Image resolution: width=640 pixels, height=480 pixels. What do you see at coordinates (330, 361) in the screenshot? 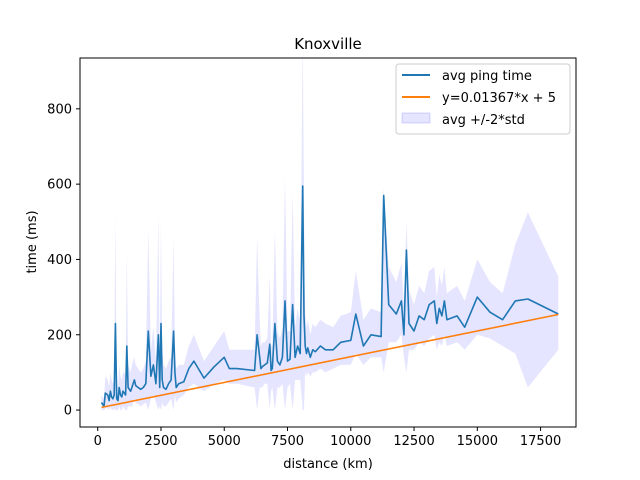
I see `series-line-fit` at bounding box center [330, 361].